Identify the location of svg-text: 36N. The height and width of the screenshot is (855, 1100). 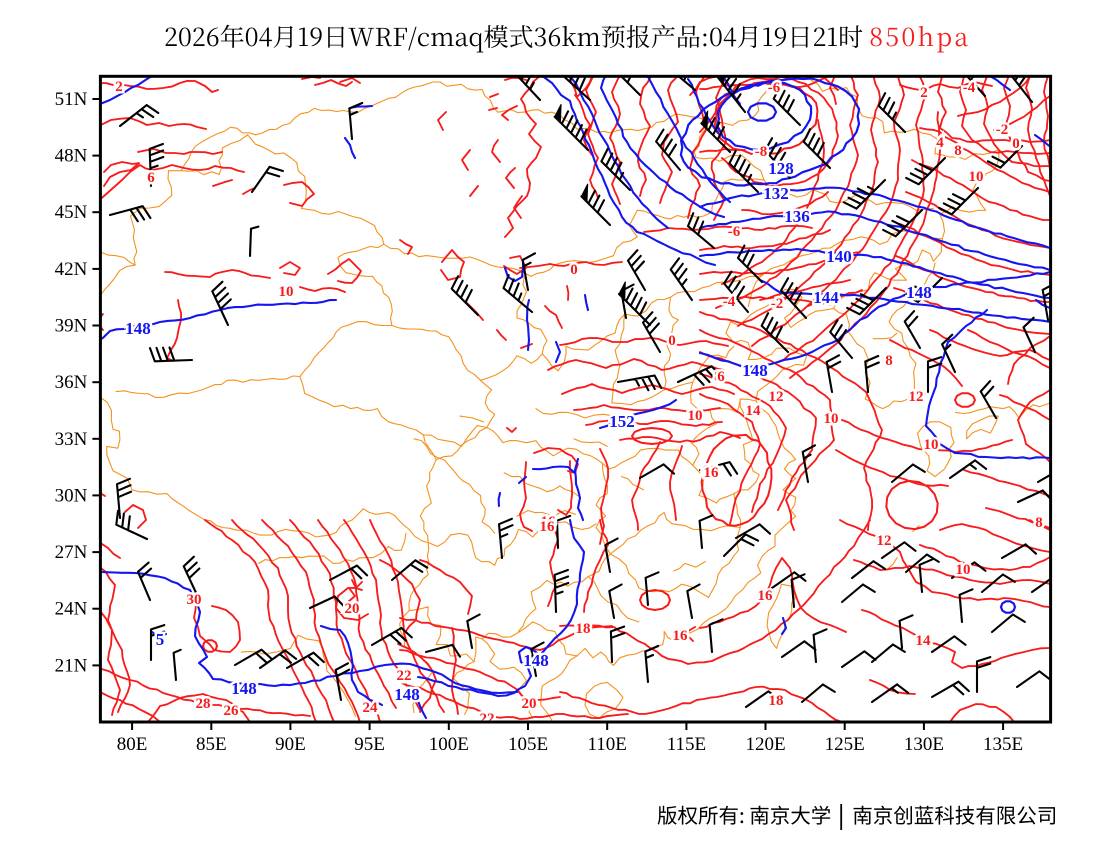
(71, 382).